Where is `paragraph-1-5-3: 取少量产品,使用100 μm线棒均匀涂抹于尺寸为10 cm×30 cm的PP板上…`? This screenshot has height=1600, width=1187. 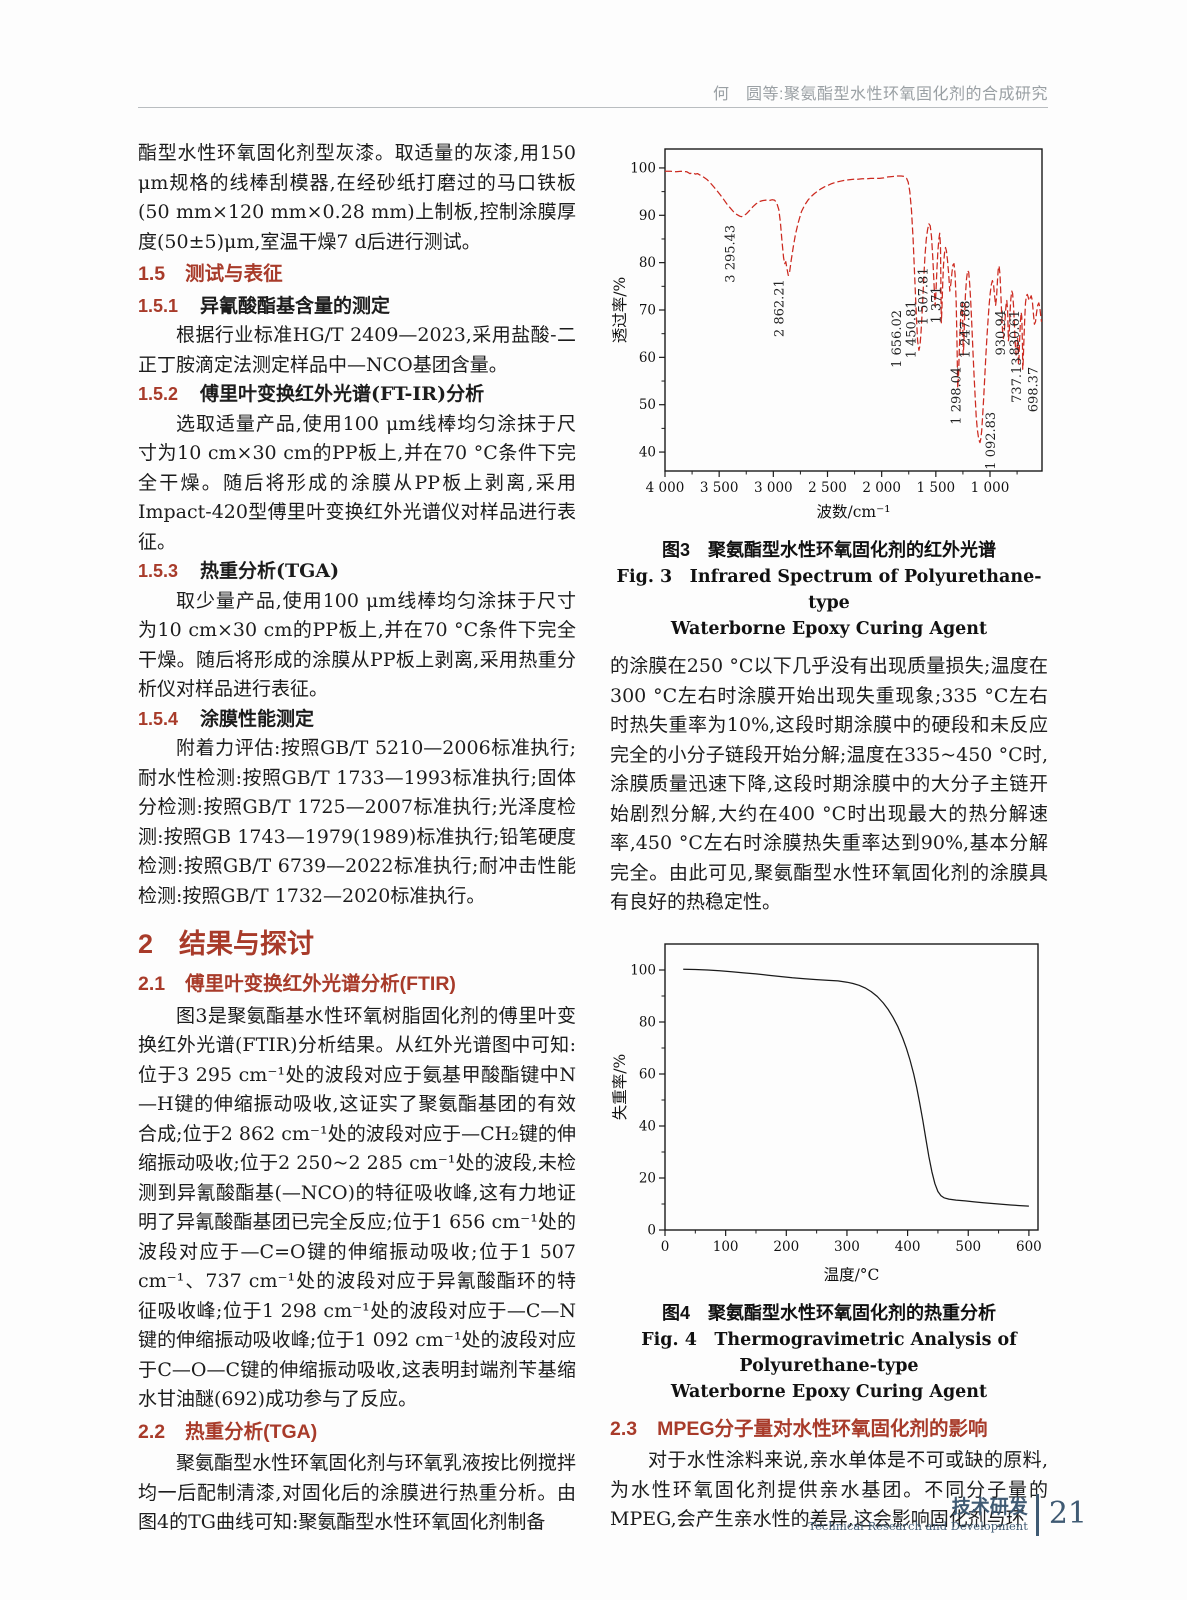 paragraph-1-5-3: 取少量产品,使用100 μm线棒均匀涂抹于尺寸为10 cm×30 cm的PP板上… is located at coordinates (357, 645).